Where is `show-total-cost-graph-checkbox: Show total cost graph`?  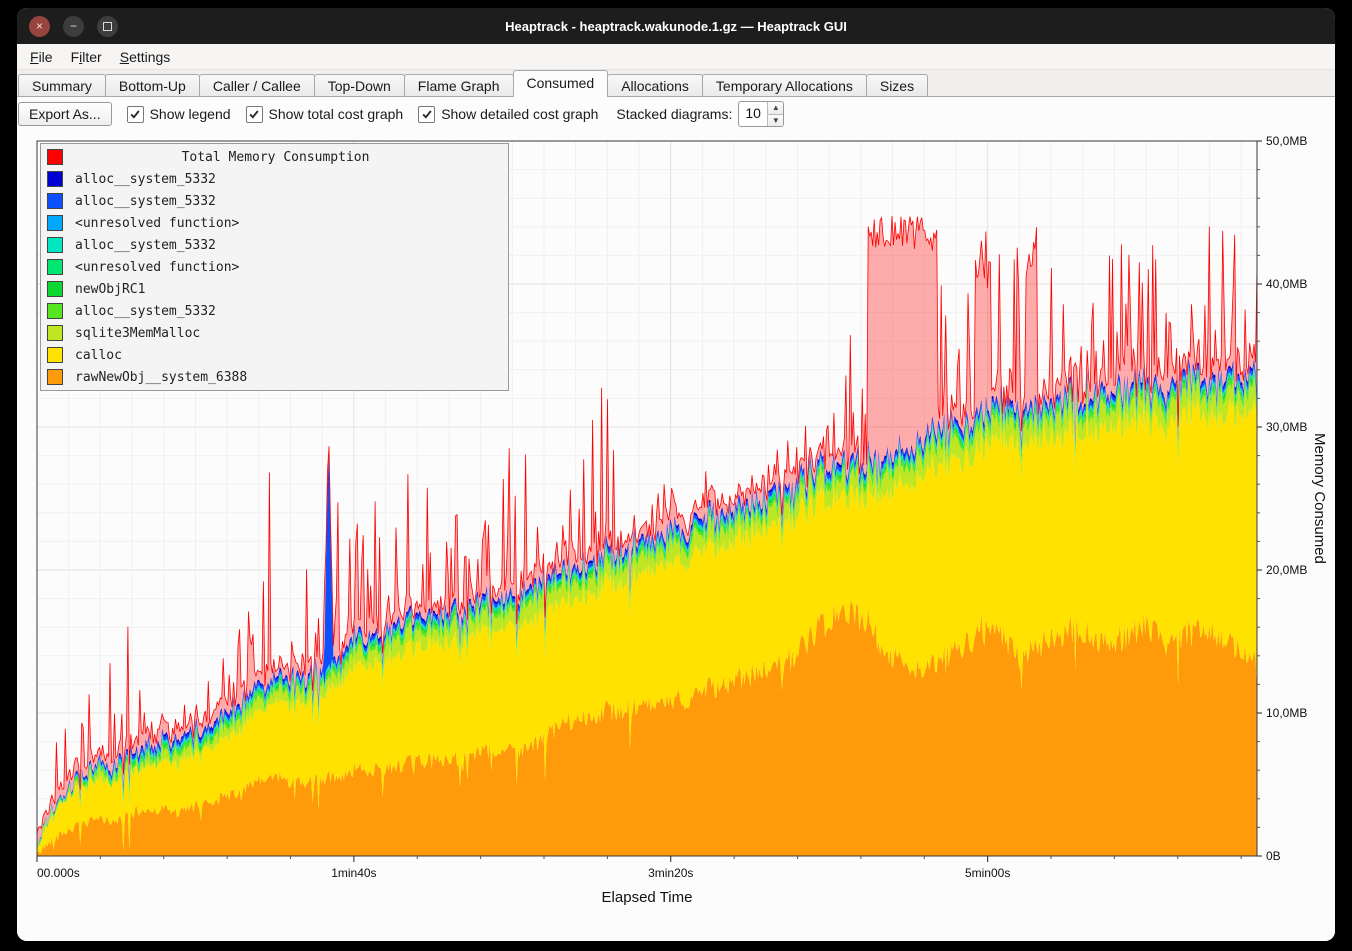
show-total-cost-graph-checkbox: Show total cost graph is located at coordinates (324, 114).